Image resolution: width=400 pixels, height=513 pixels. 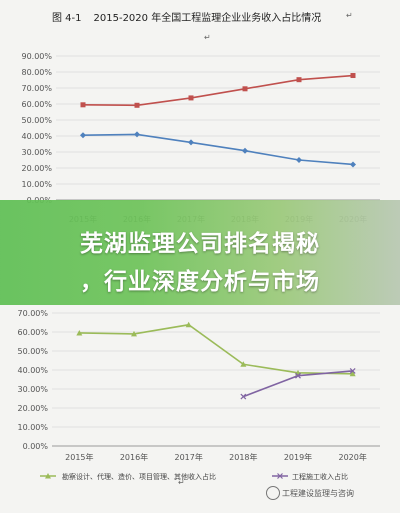 What do you see at coordinates (79, 457) in the screenshot?
I see `x-tick-label: 2015年` at bounding box center [79, 457].